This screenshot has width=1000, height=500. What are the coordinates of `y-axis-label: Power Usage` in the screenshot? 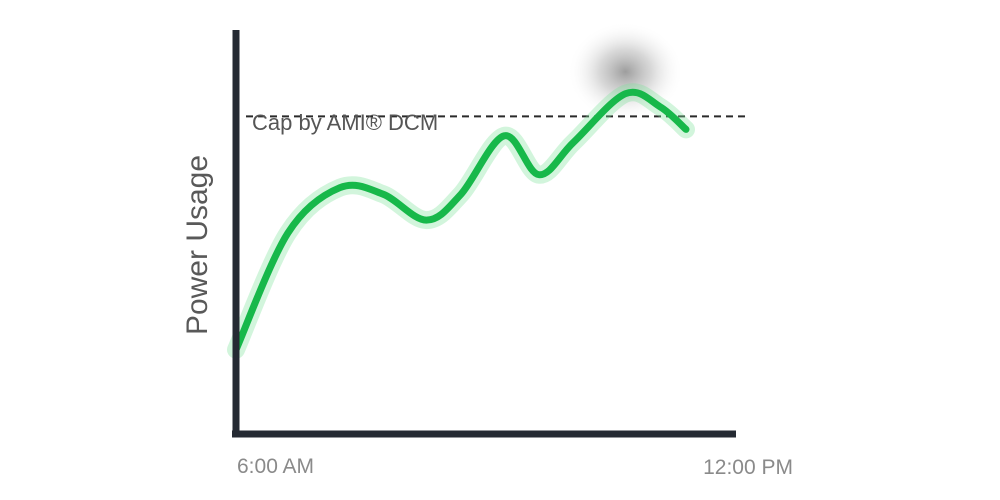 It's located at (197, 245).